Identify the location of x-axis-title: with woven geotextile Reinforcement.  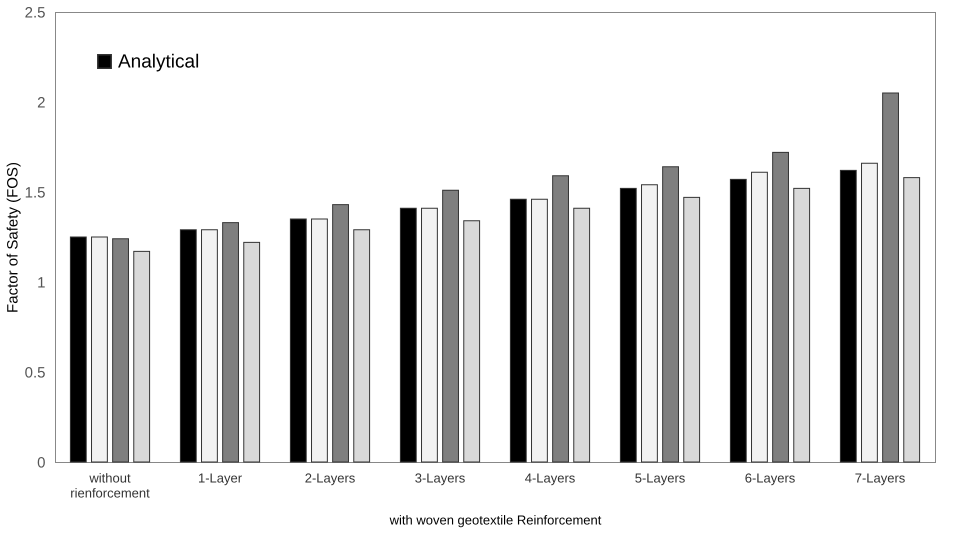
(495, 520).